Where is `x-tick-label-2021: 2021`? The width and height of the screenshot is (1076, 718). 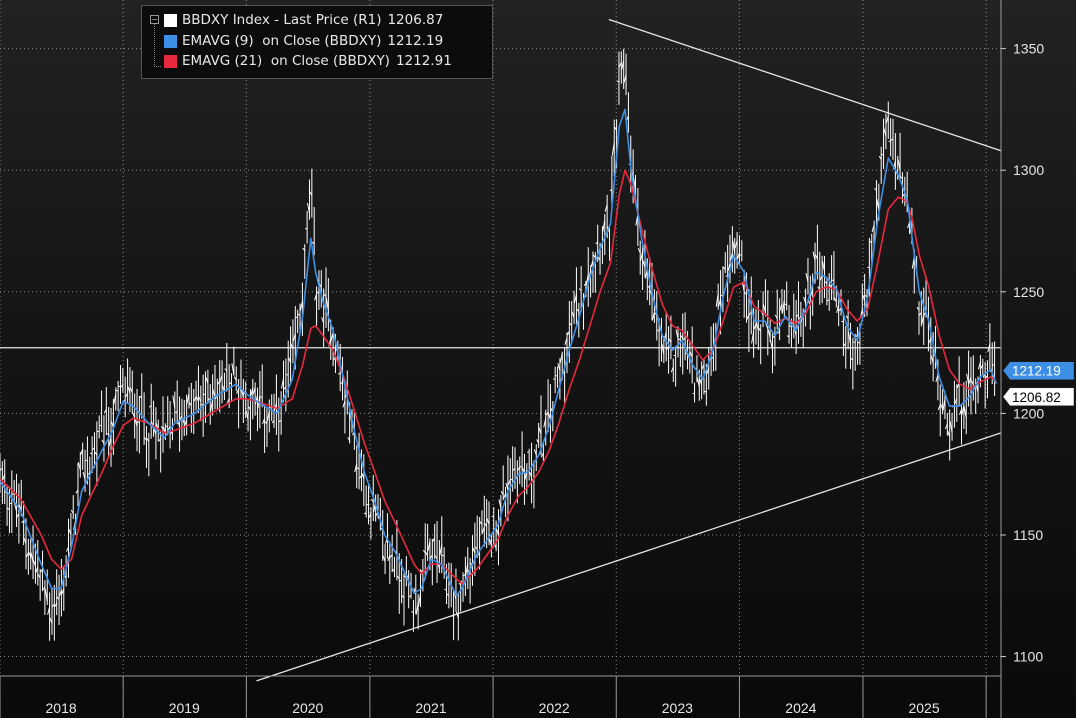
x-tick-label-2021: 2021 is located at coordinates (430, 708).